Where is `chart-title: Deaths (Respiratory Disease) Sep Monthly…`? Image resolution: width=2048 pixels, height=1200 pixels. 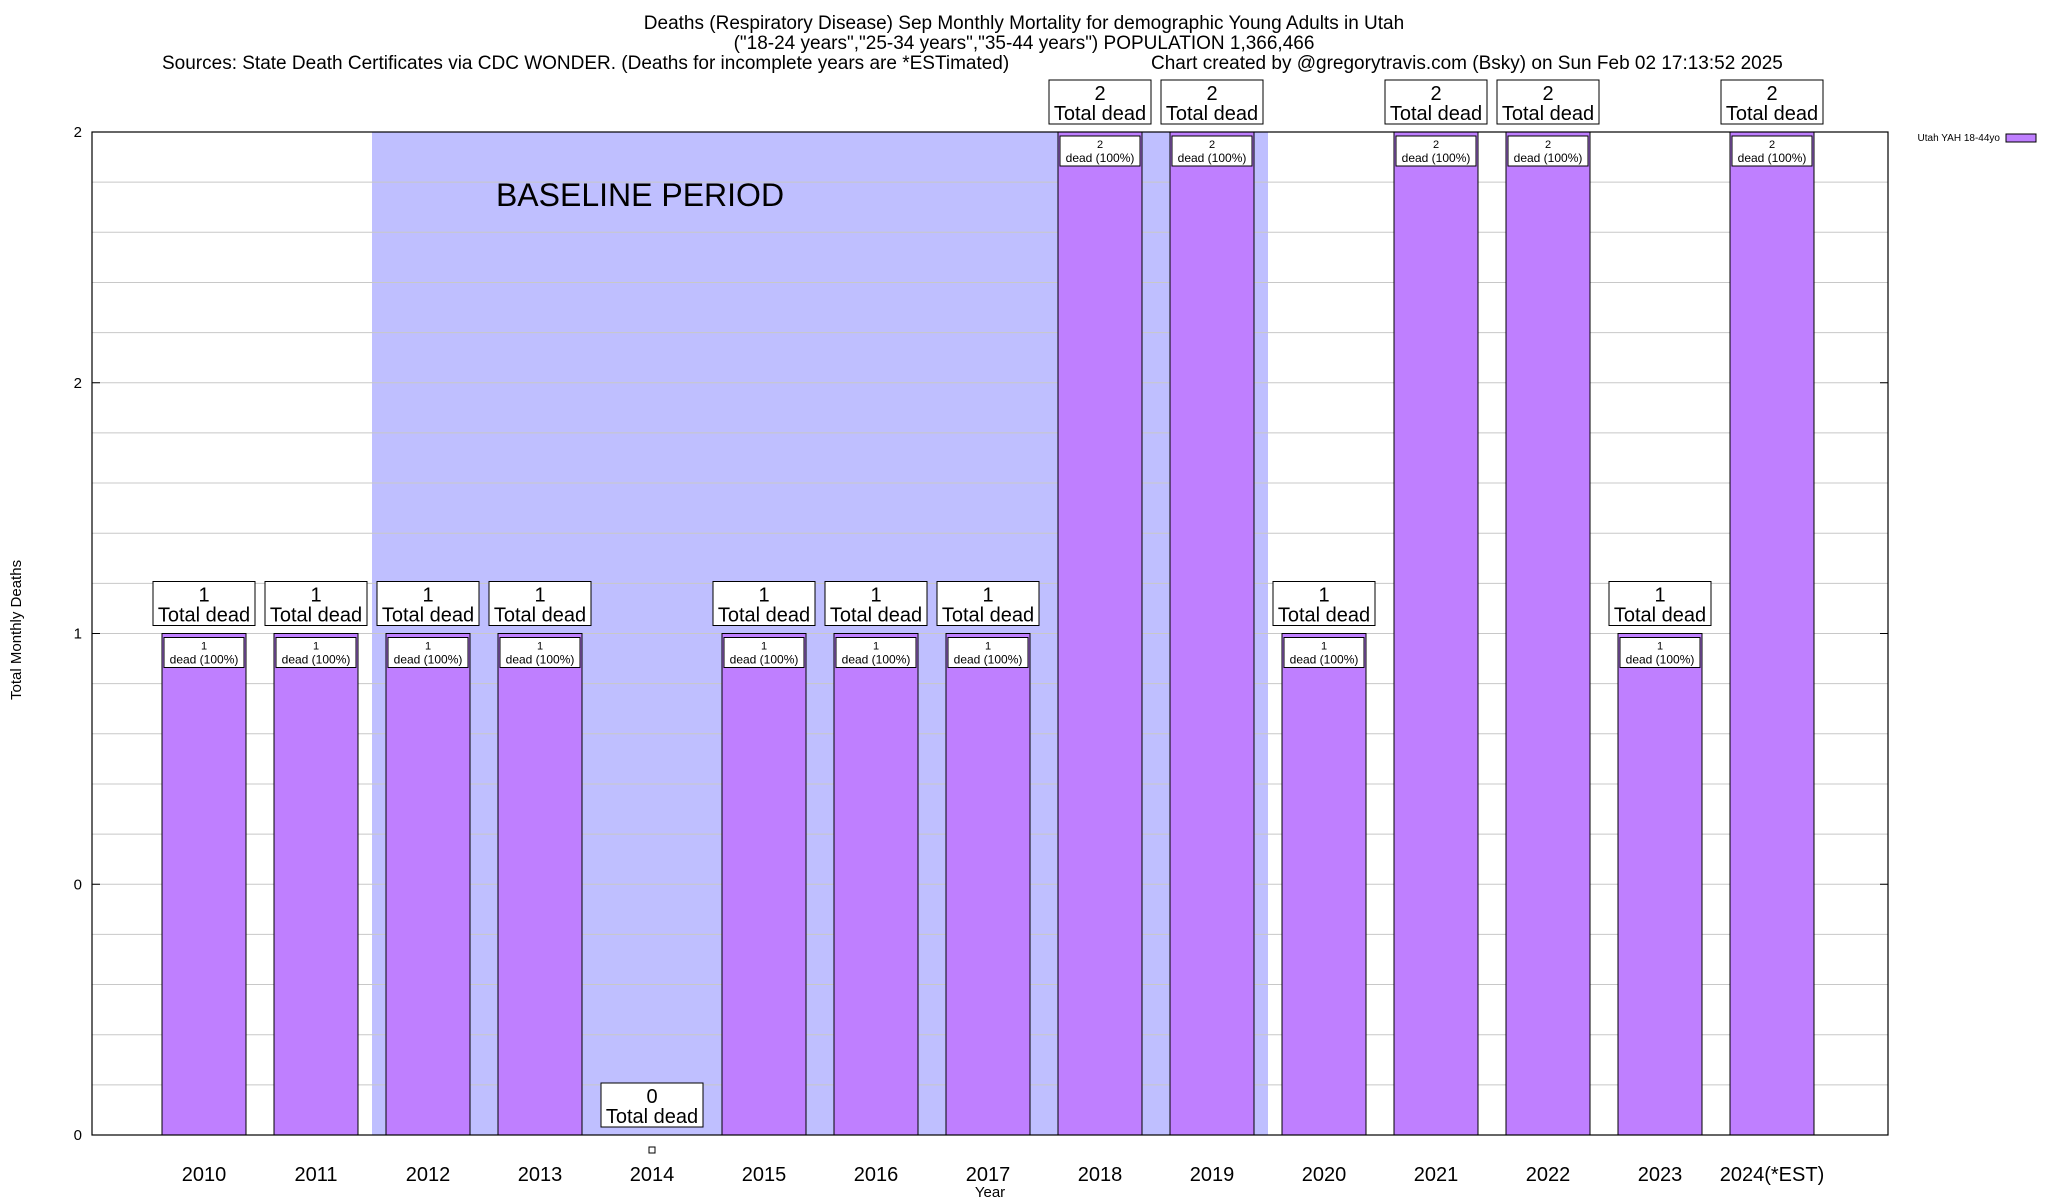 chart-title: Deaths (Respiratory Disease) Sep Monthly… is located at coordinates (1024, 23).